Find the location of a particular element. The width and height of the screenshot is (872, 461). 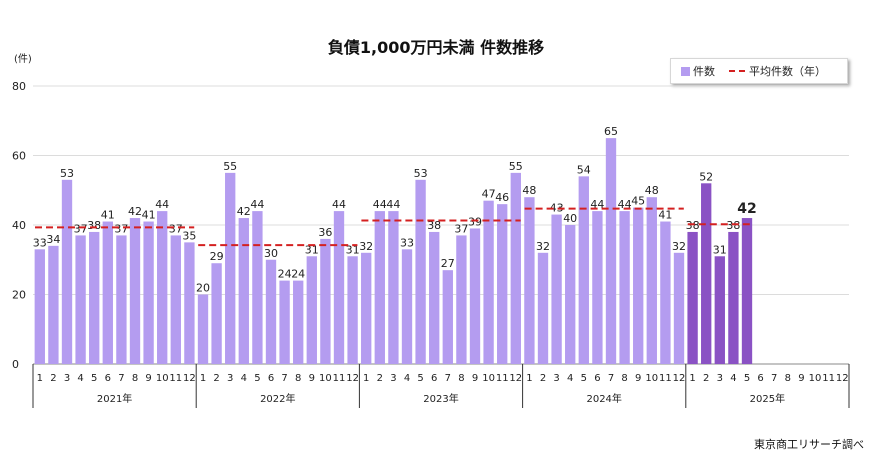

legend-line-swatch is located at coordinates (737, 71).